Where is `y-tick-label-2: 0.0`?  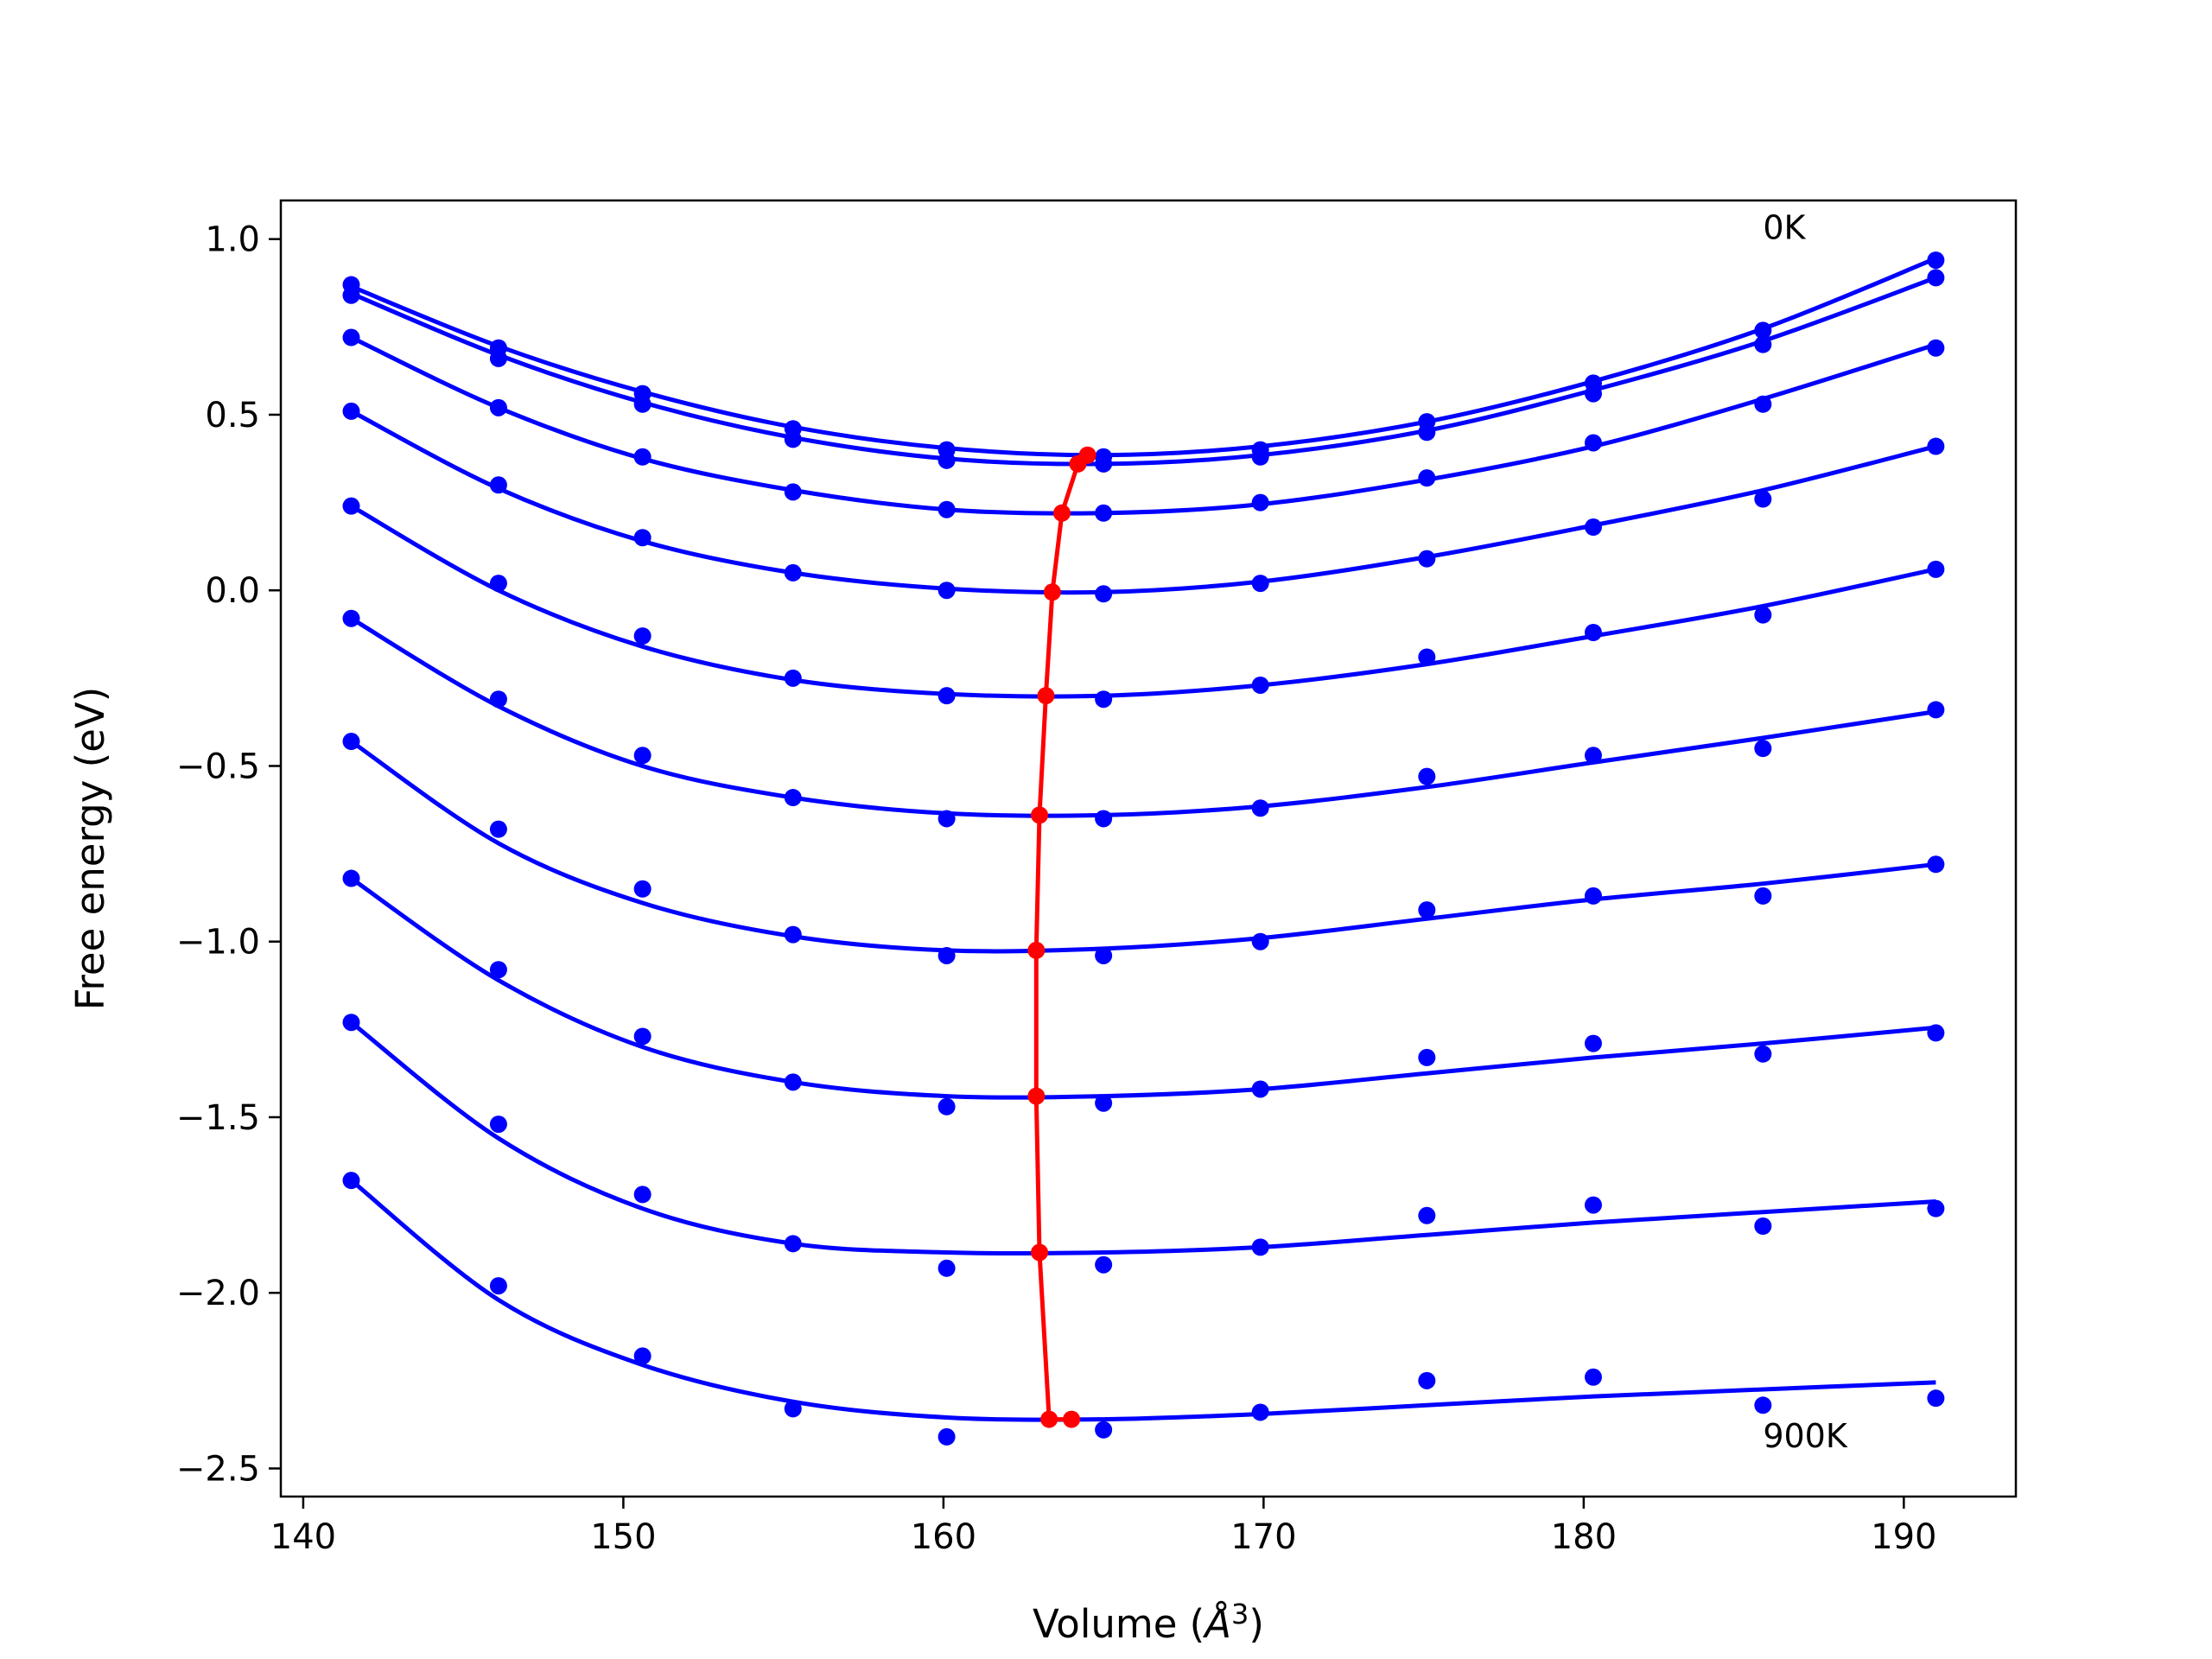 y-tick-label-2: 0.0 is located at coordinates (232, 591).